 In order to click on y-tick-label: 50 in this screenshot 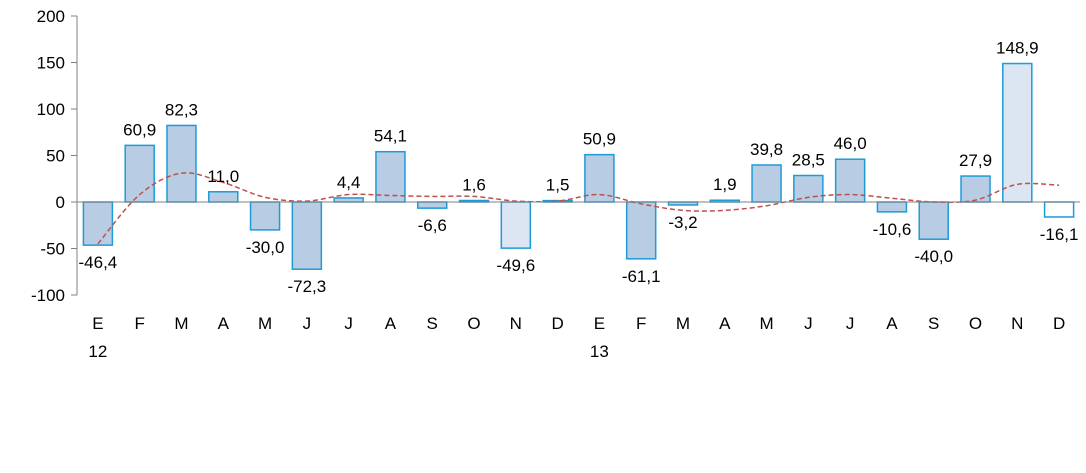, I will do `click(55, 156)`.